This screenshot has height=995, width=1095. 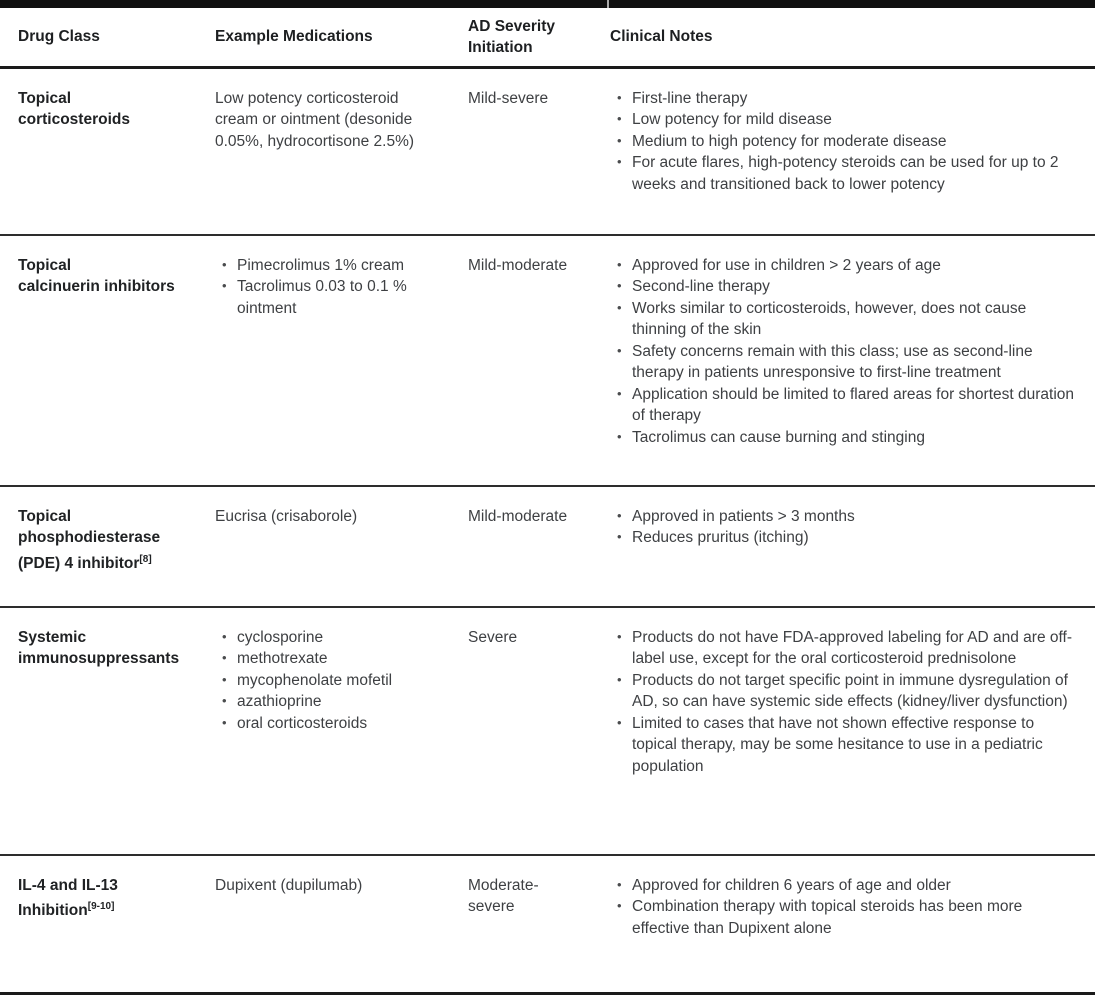 I want to click on medication-item: Eucrisa (crisaborole), so click(x=286, y=516).